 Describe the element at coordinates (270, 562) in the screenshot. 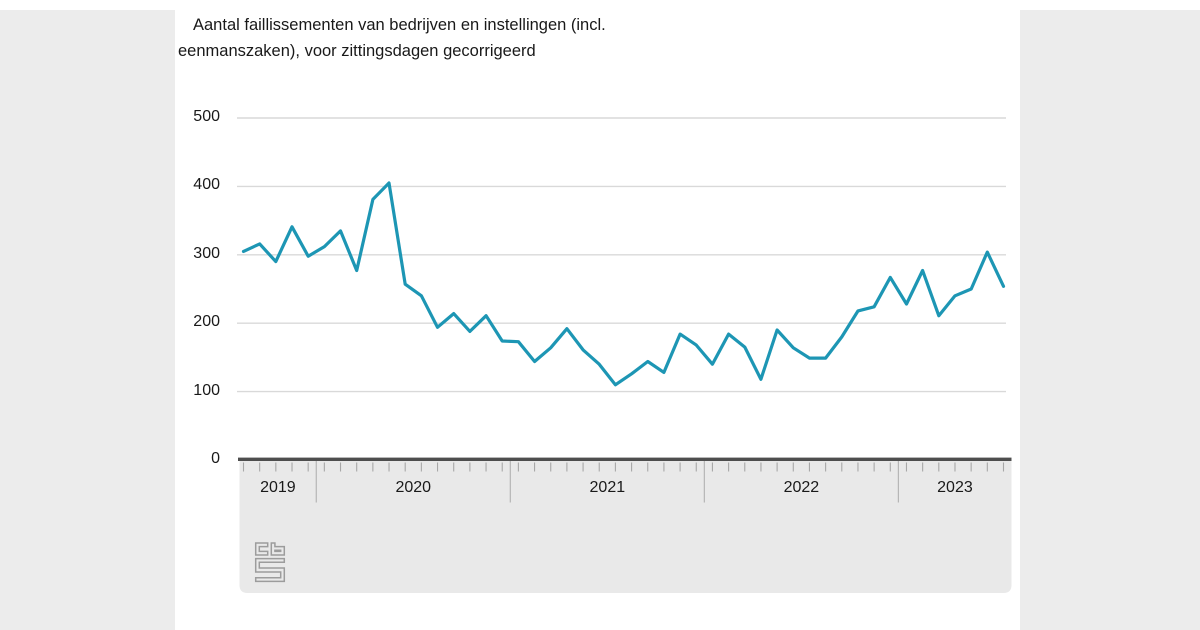

I see `cbs-logo-icon` at that location.